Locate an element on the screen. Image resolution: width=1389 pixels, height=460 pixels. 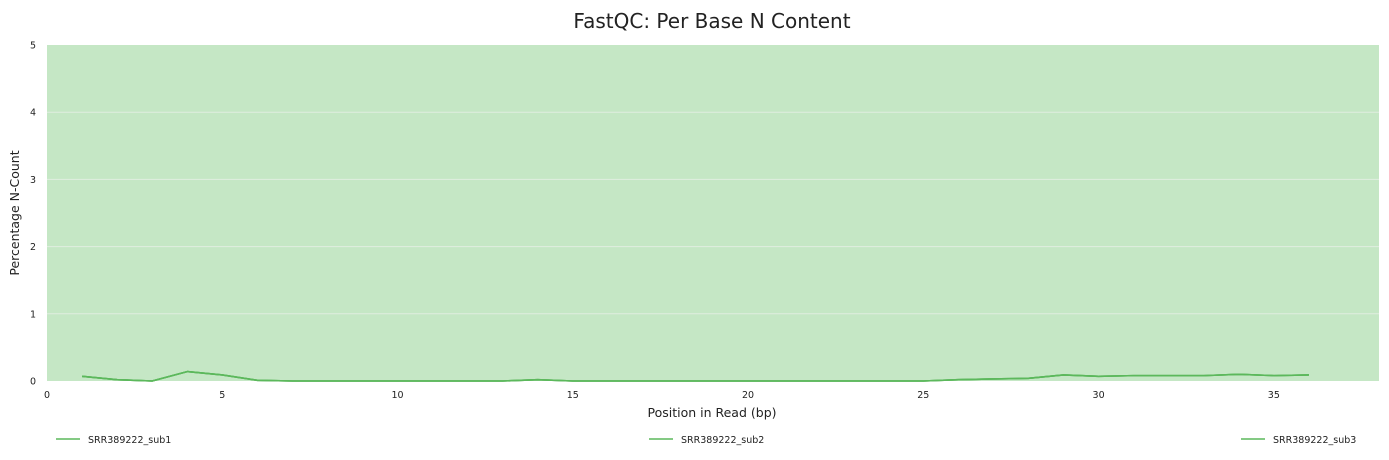
legend-item-1: SRR389222_sub1 is located at coordinates (113, 440).